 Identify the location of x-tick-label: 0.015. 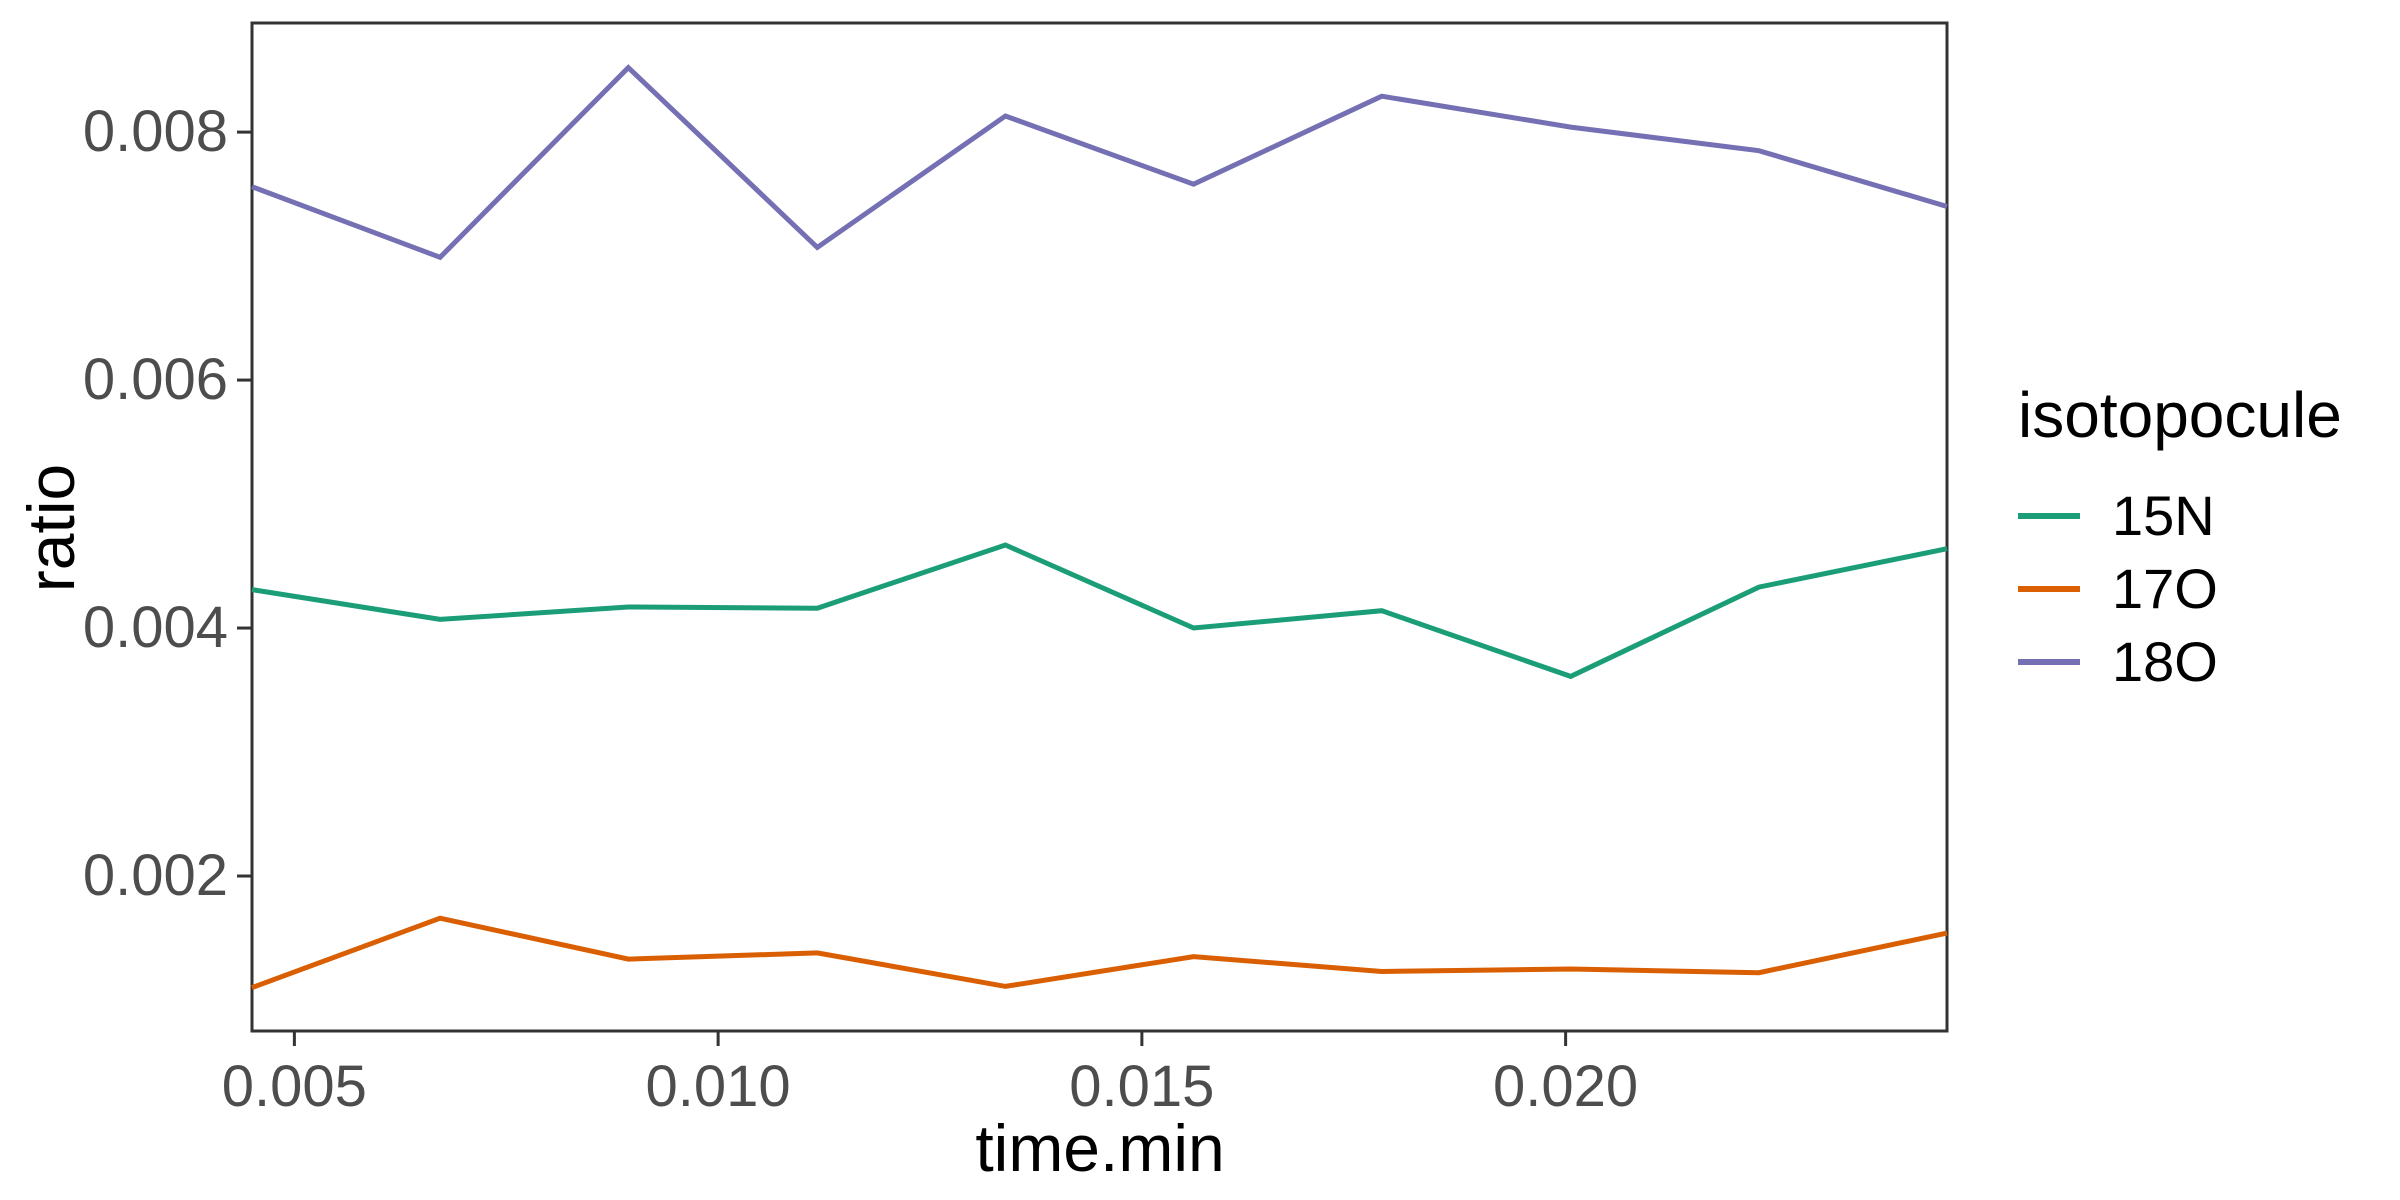
(1142, 1086).